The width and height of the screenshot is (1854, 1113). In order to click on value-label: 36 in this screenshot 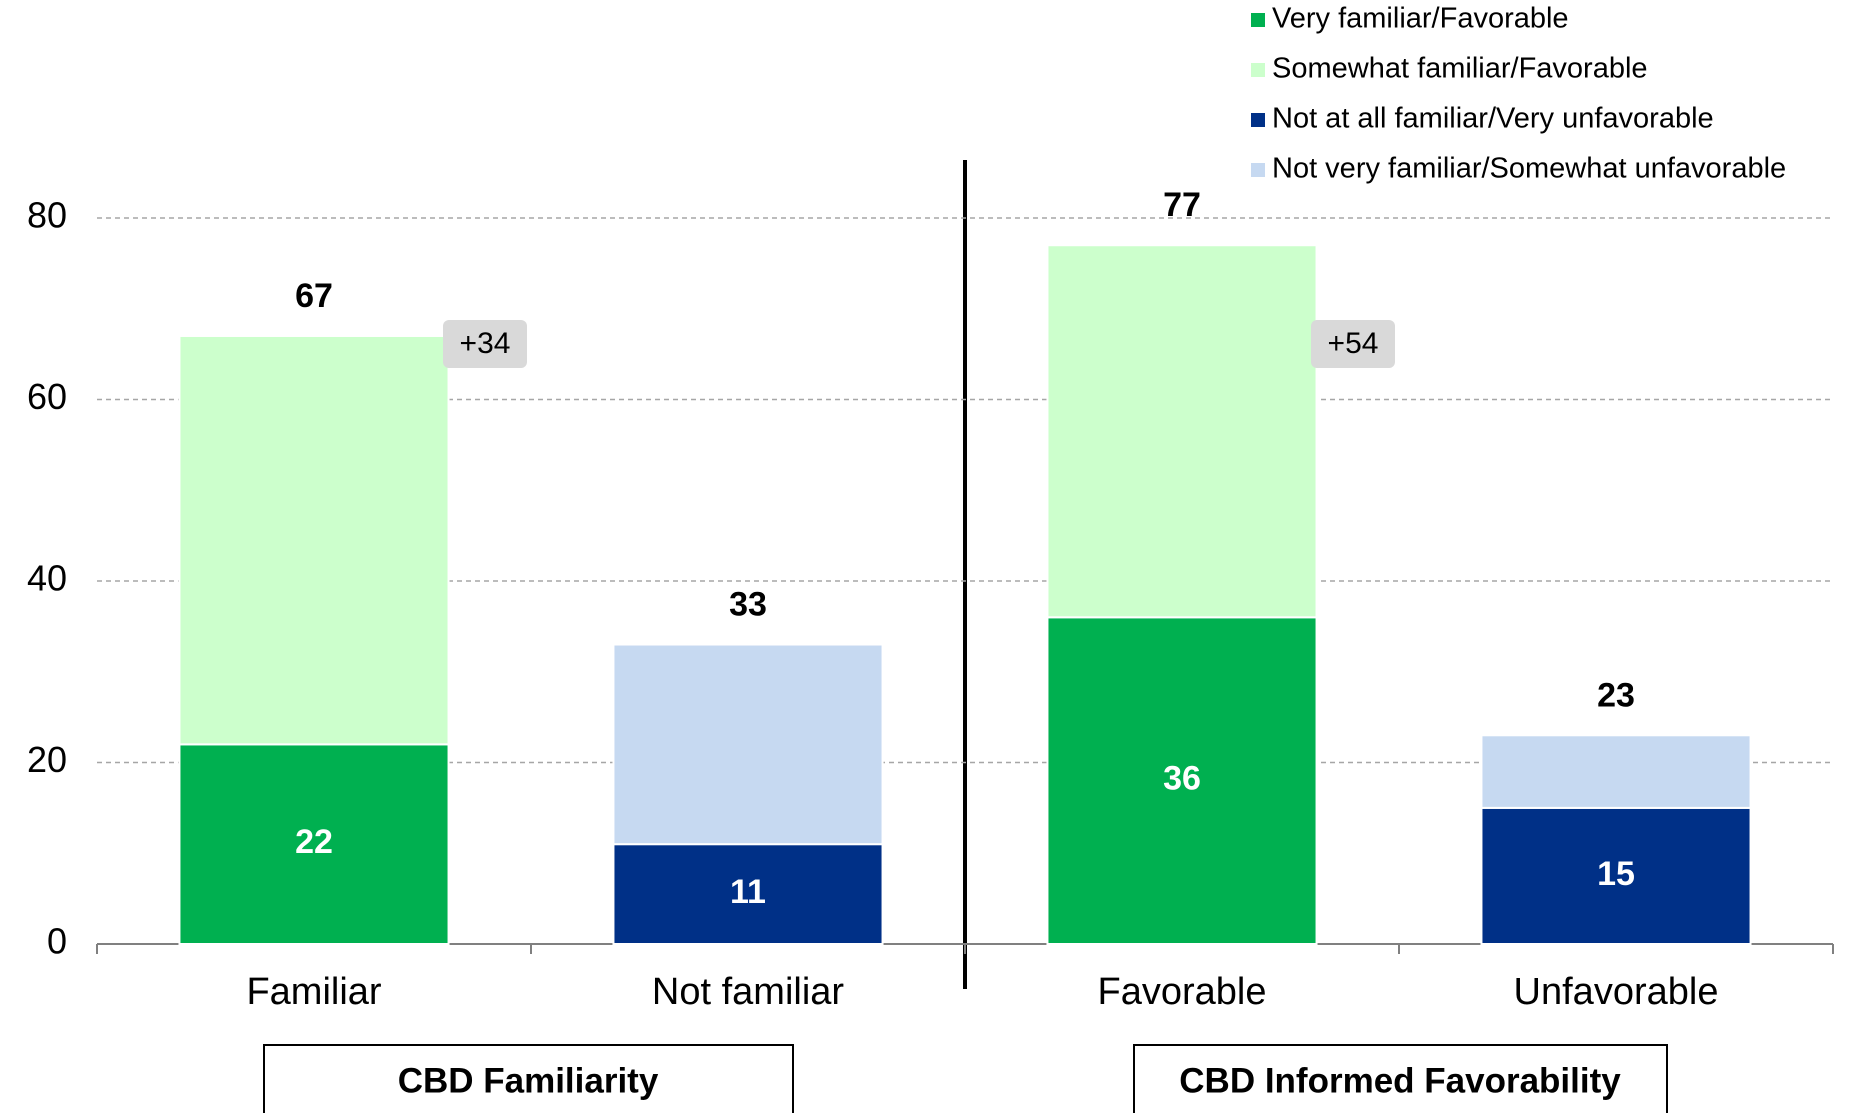, I will do `click(1182, 779)`.